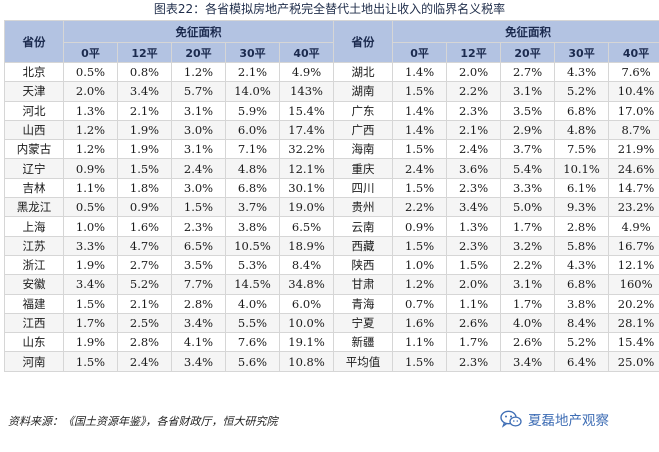 The height and width of the screenshot is (452, 659). Describe the element at coordinates (633, 303) in the screenshot. I see `rate-cell: 20.2%` at that location.